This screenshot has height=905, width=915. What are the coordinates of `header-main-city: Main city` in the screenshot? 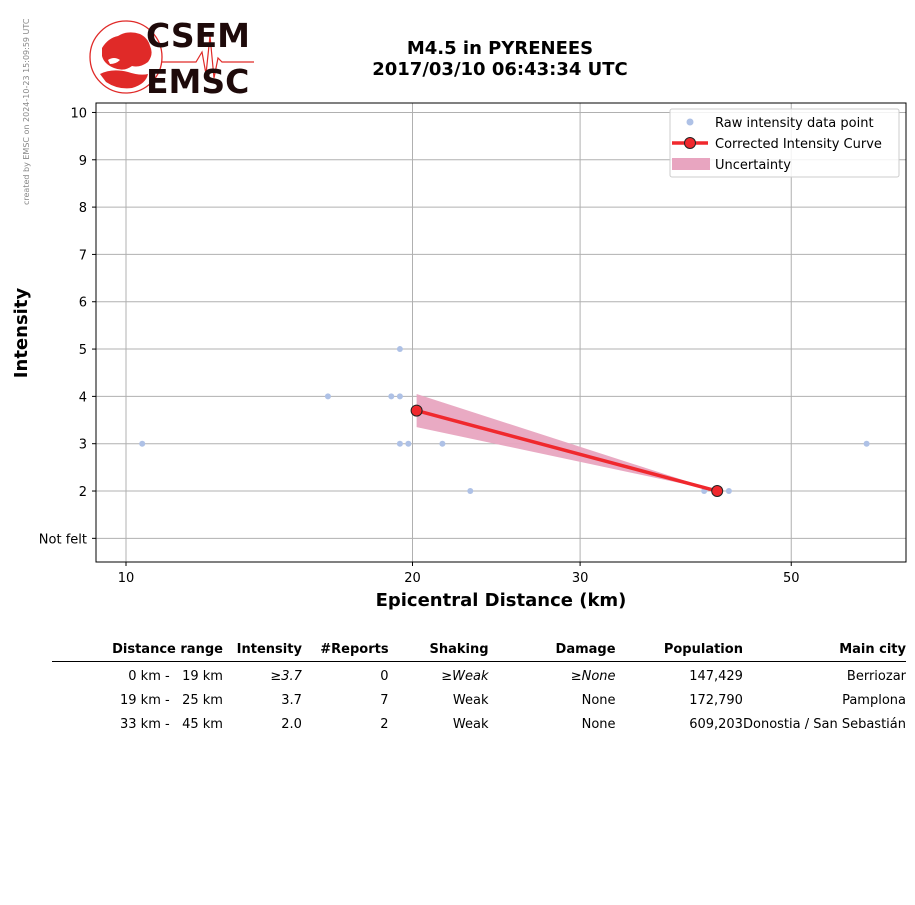 It's located at (824, 651).